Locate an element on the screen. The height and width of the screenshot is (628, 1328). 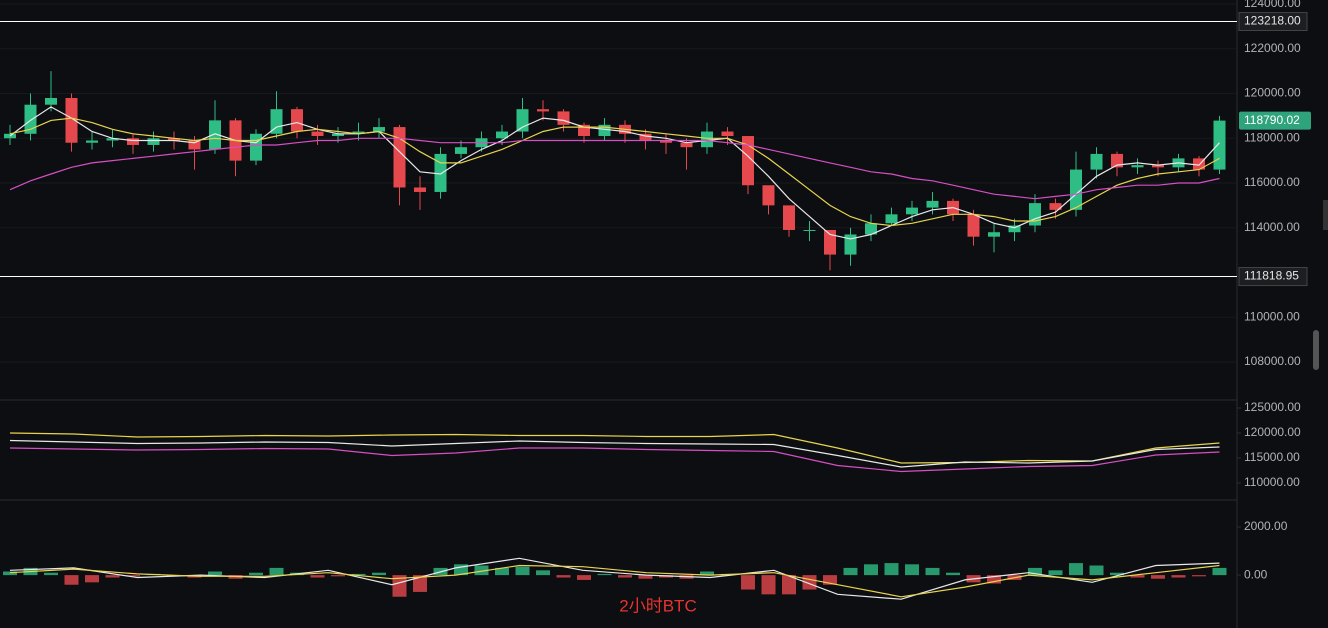
chart-title: 2小时BTC is located at coordinates (657, 605).